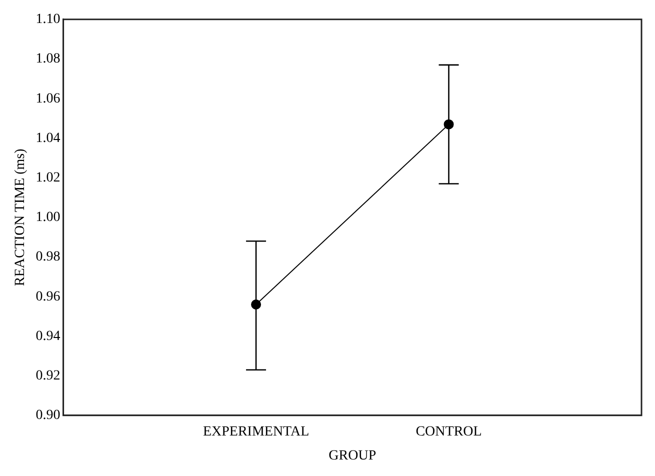  I want to click on y-tick-label: 1.08, so click(48, 59).